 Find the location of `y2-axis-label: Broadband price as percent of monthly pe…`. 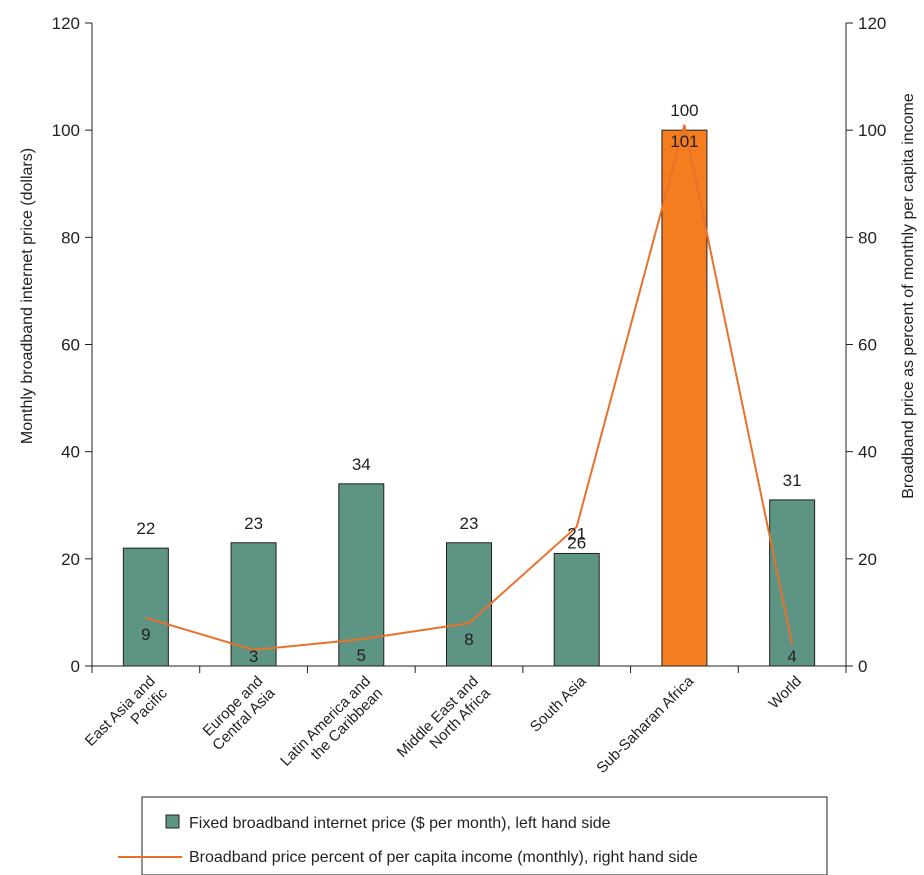

y2-axis-label: Broadband price as percent of monthly pe… is located at coordinates (908, 296).